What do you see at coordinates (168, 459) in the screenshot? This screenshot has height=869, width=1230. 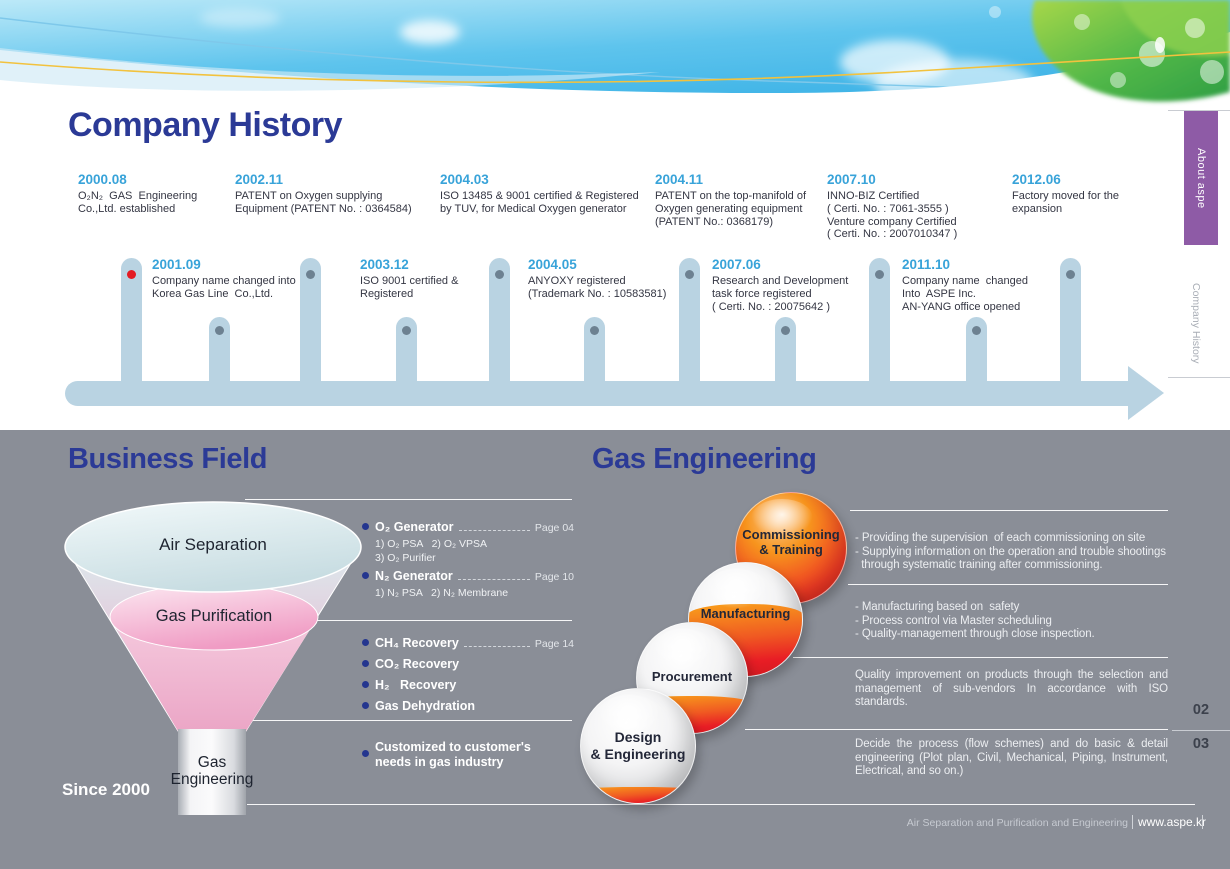 I see `business-field-title: Business Field` at bounding box center [168, 459].